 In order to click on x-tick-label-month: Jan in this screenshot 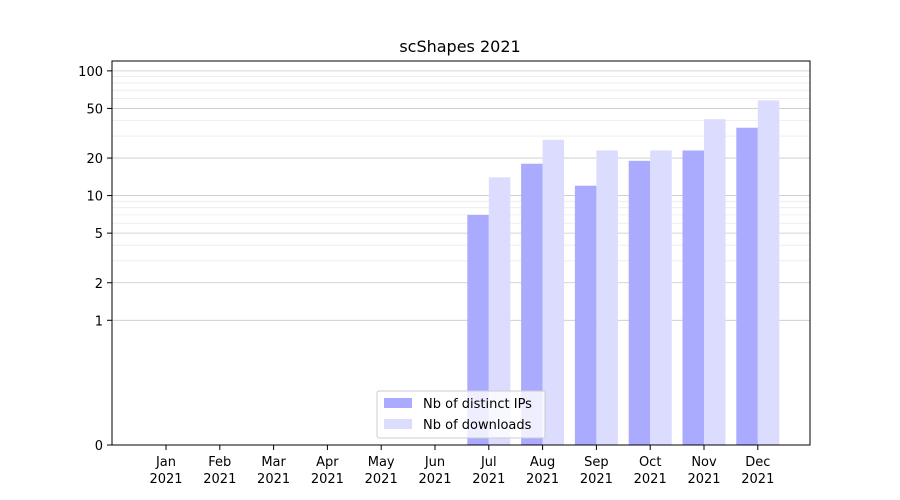, I will do `click(165, 462)`.